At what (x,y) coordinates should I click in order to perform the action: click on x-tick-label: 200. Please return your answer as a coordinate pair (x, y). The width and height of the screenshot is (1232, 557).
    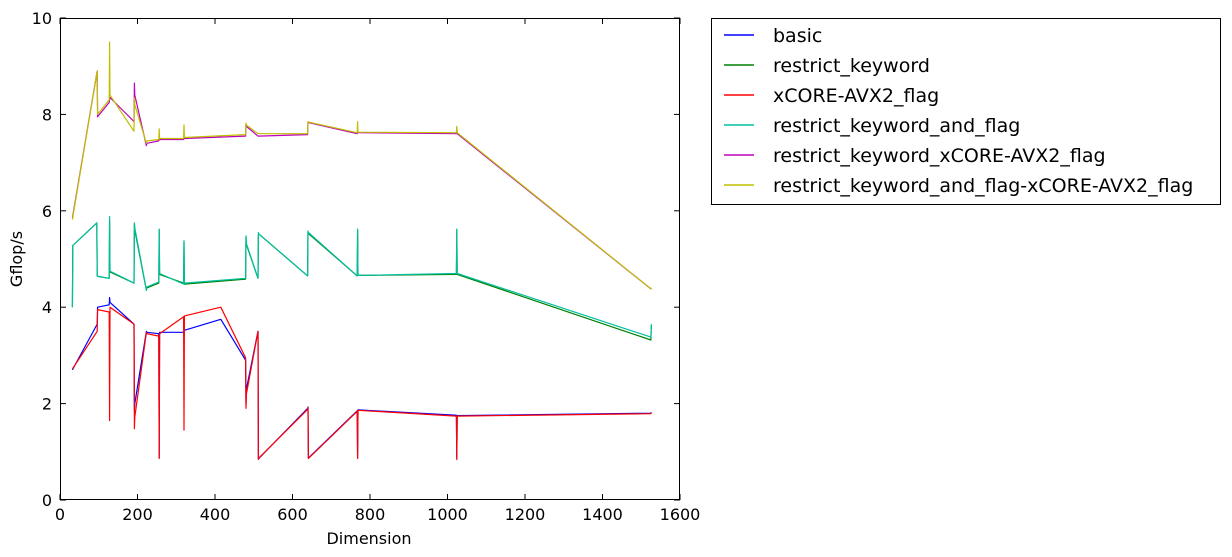
    Looking at the image, I should click on (137, 514).